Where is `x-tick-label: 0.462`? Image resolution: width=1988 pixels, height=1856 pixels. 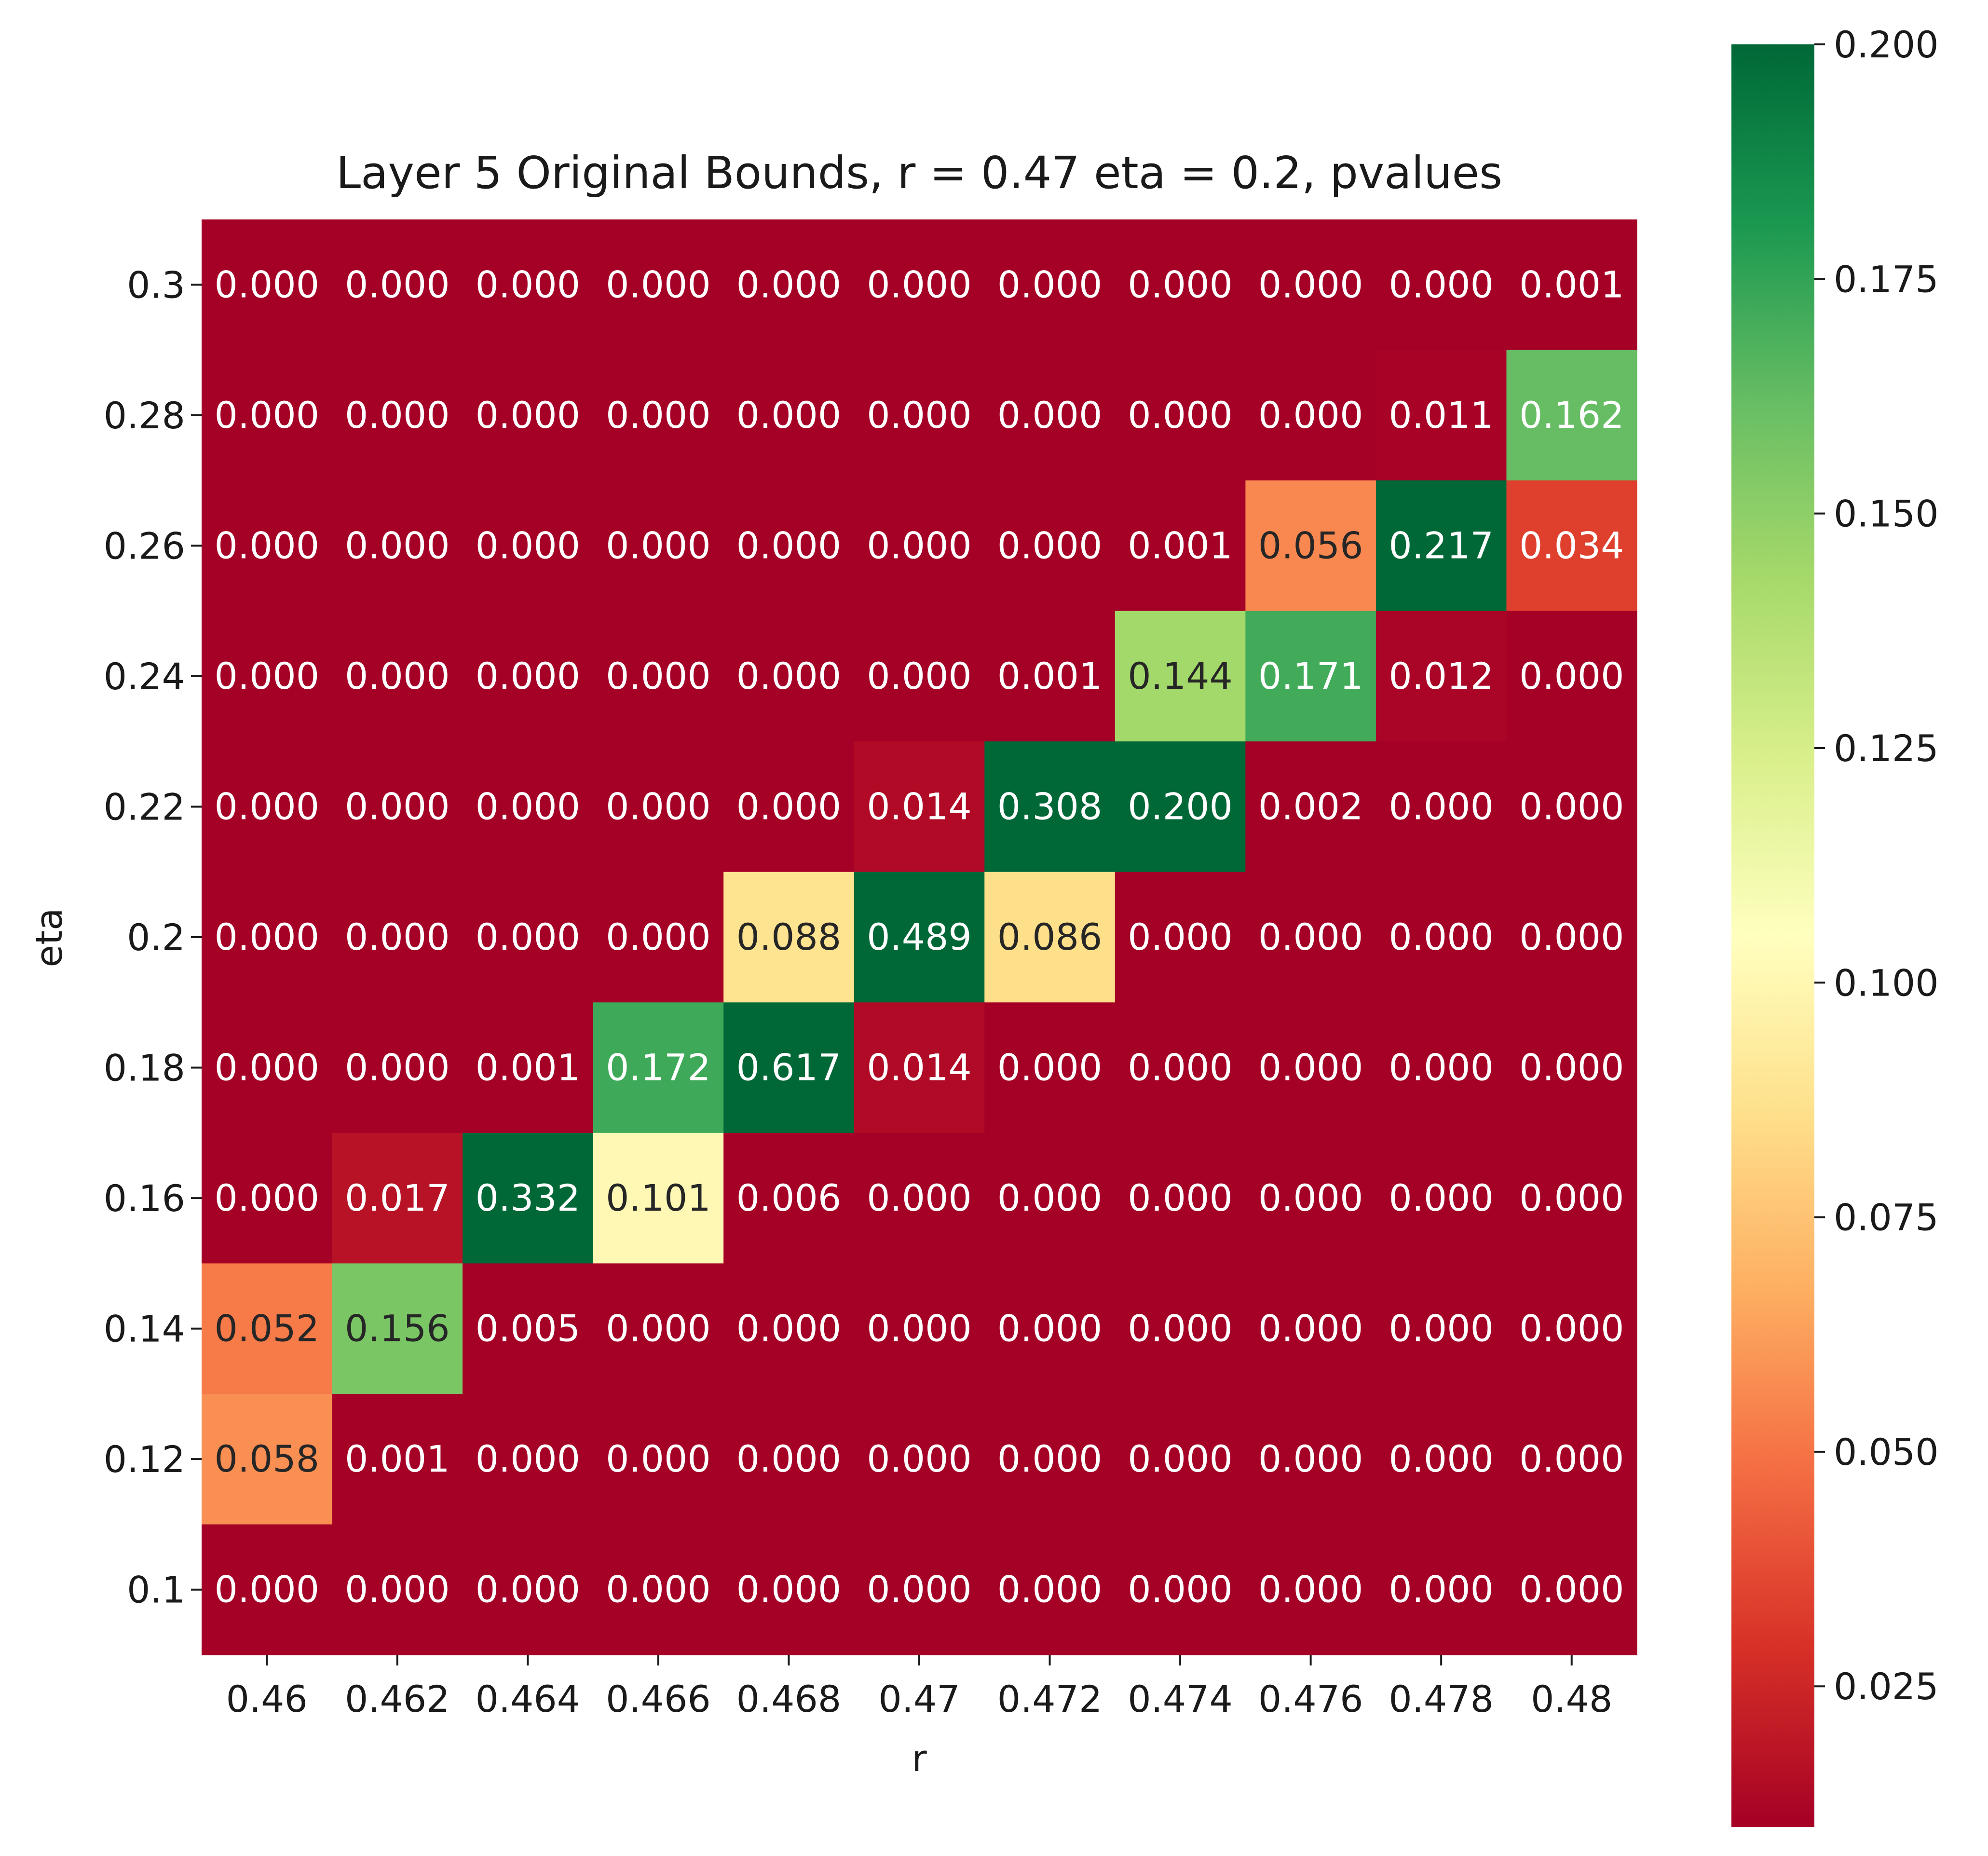 x-tick-label: 0.462 is located at coordinates (397, 1699).